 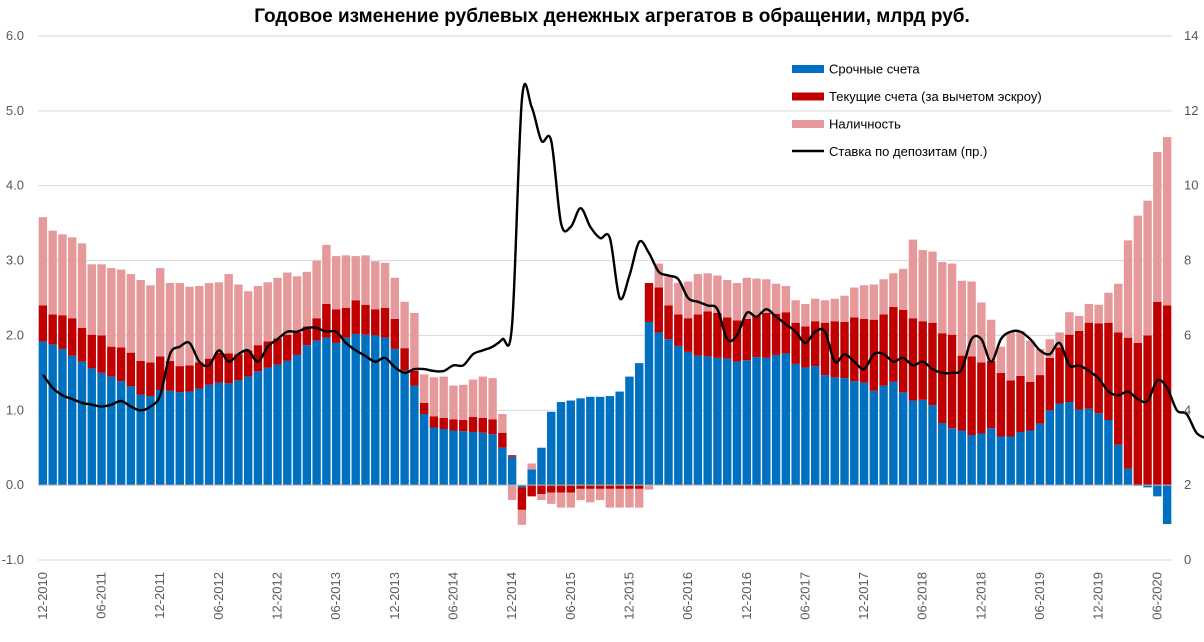 I want to click on y-right-tick-label: 10, so click(x=1191, y=185).